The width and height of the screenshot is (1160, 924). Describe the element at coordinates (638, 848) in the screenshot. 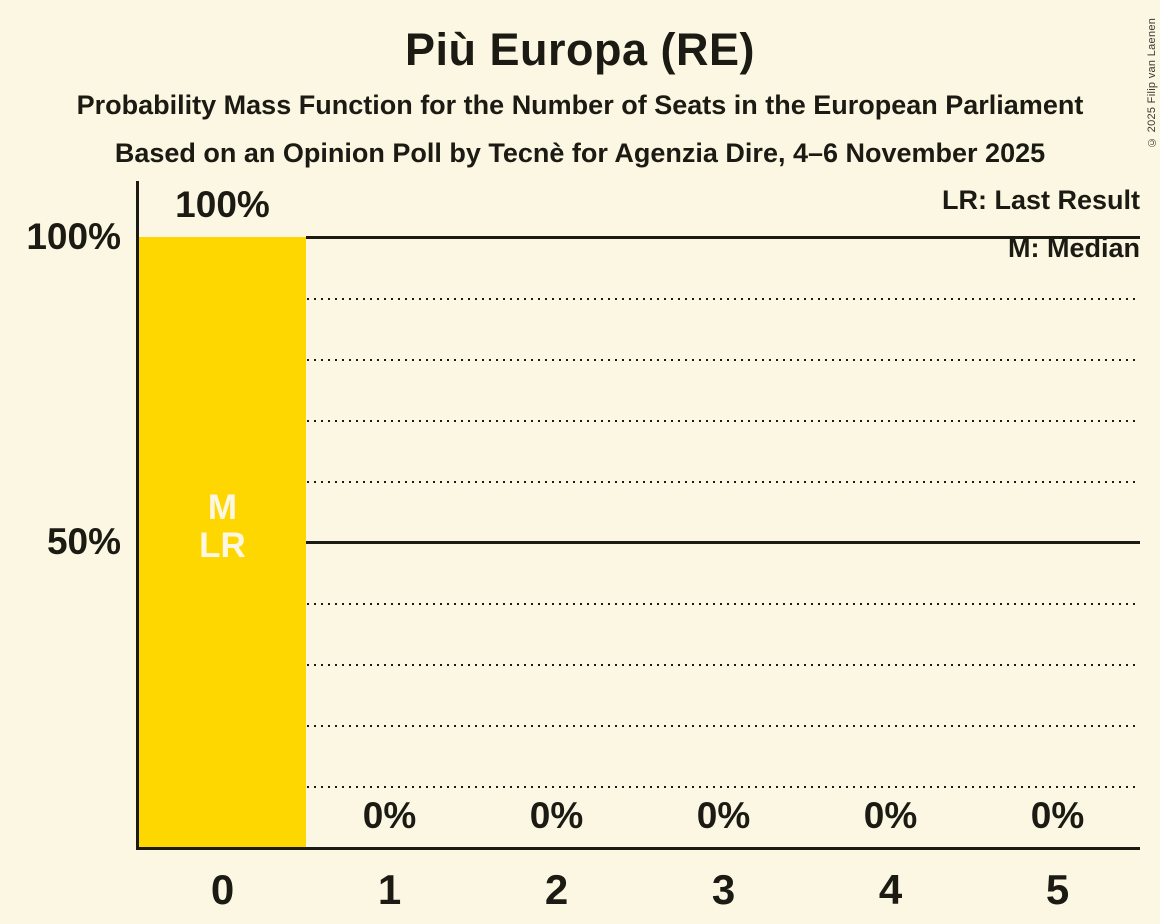

I see `x-axis-line` at that location.